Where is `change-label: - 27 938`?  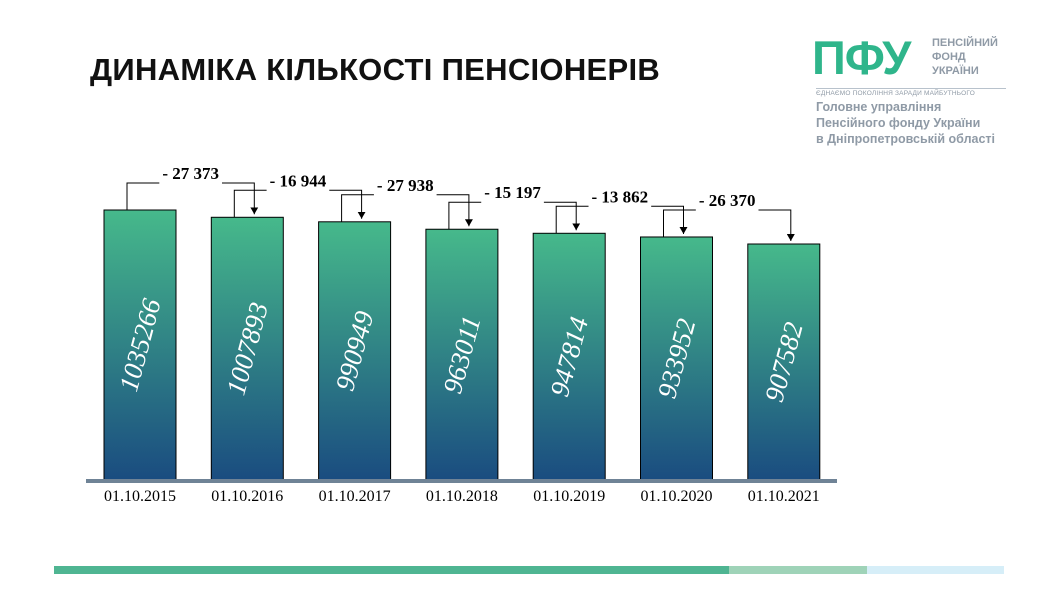
change-label: - 27 938 is located at coordinates (405, 185).